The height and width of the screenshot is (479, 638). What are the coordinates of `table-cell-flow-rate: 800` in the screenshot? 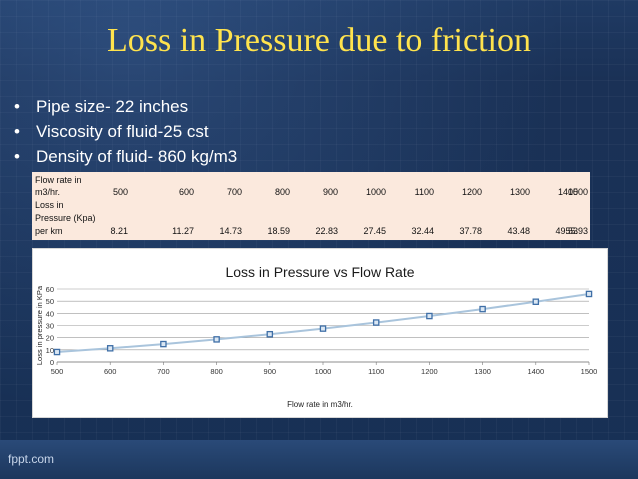 It's located at (282, 192).